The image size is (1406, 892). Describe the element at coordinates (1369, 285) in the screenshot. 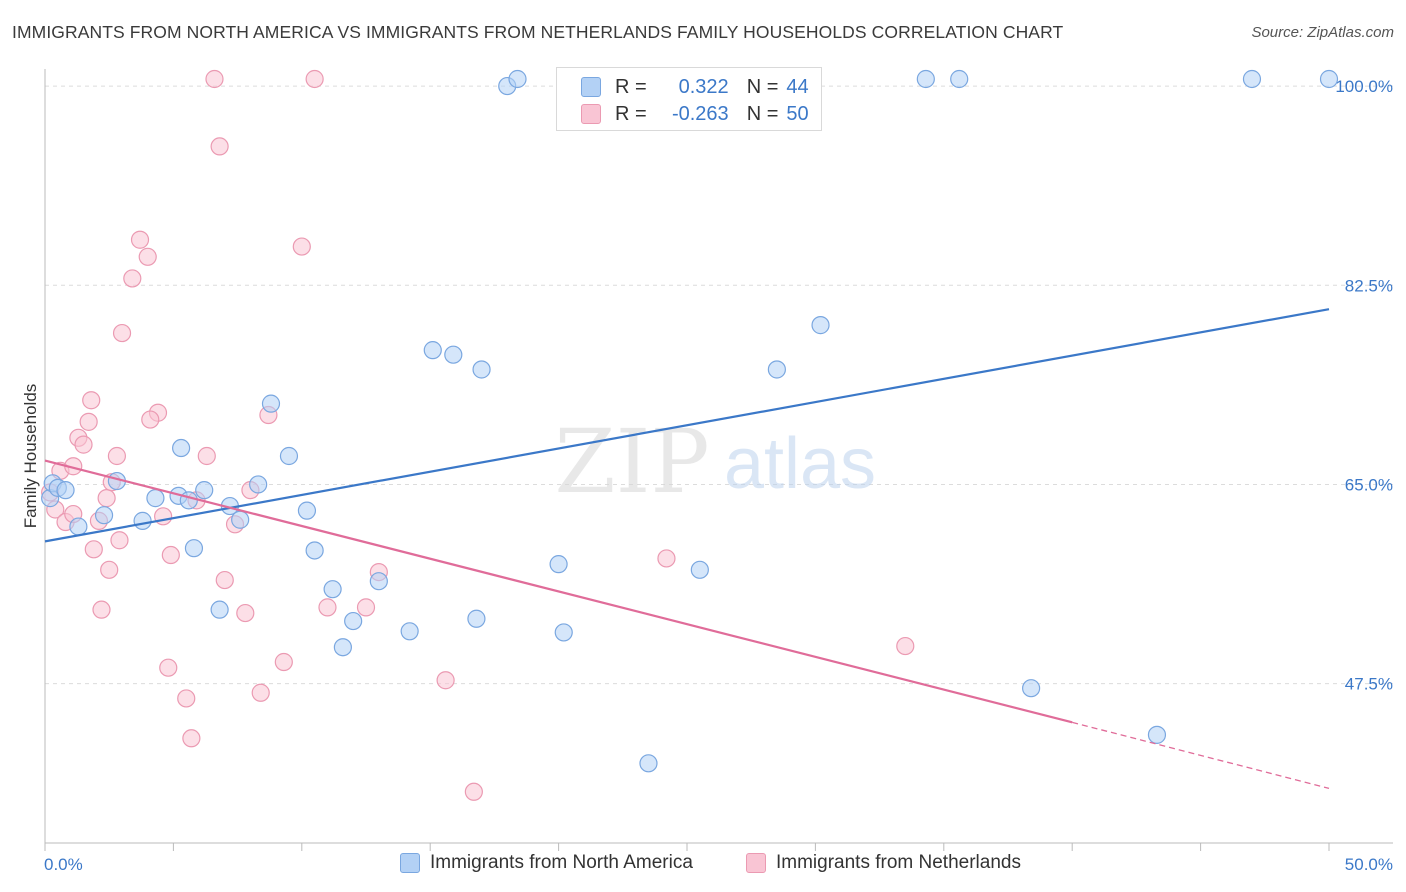

I see `y-tick-label: 82.5%` at that location.